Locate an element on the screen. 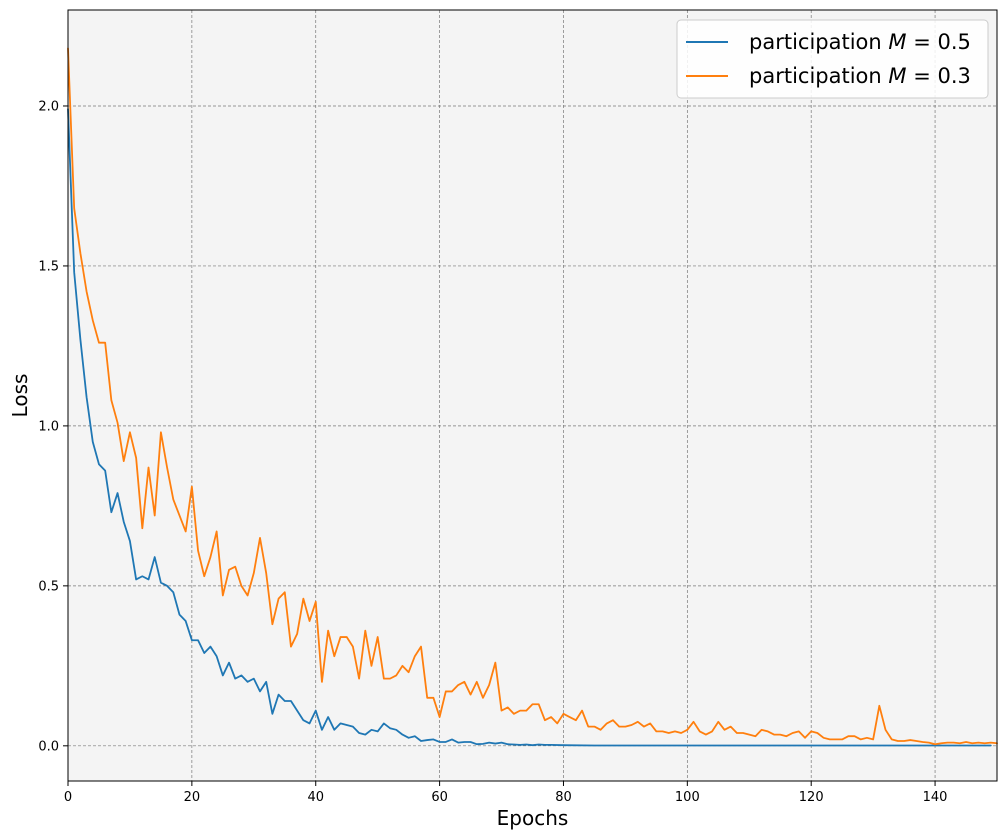 The width and height of the screenshot is (1007, 839). x-tick-label: 60 is located at coordinates (439, 797).